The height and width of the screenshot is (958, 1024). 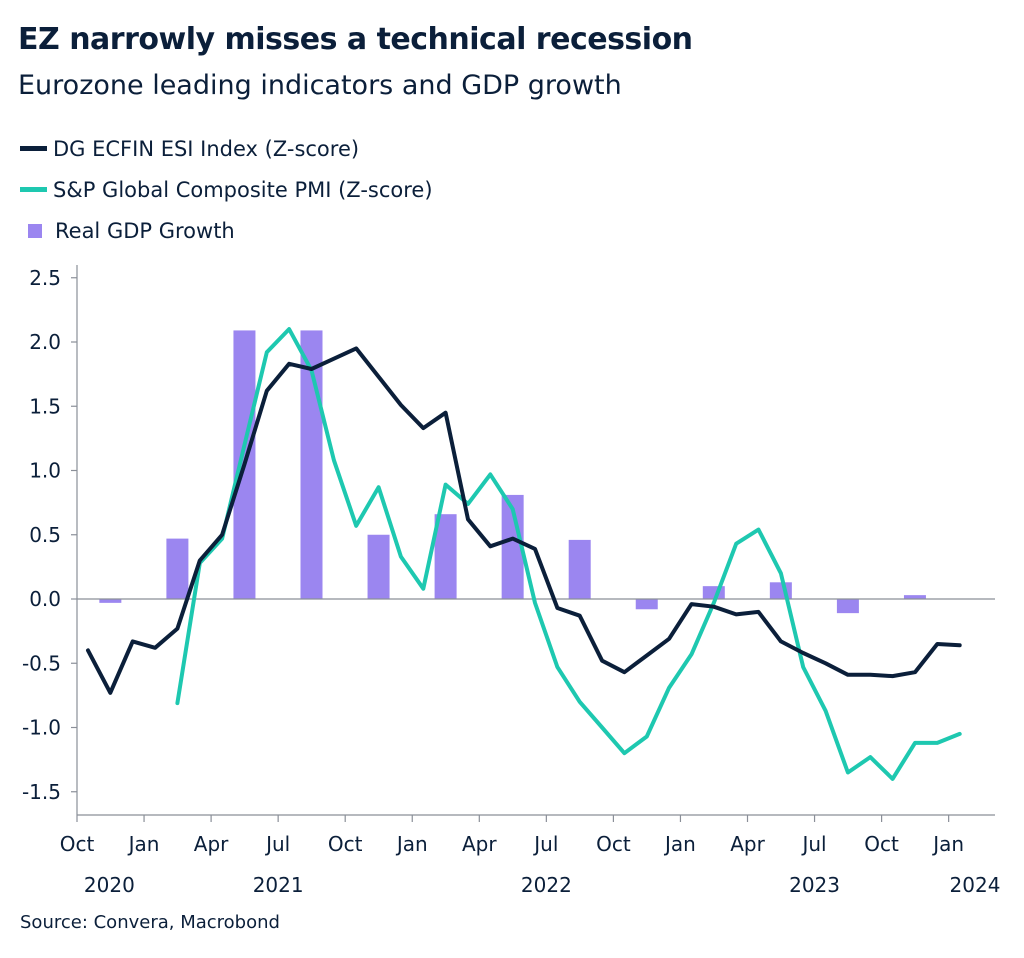 I want to click on legend-swatch-esi, so click(x=33, y=148).